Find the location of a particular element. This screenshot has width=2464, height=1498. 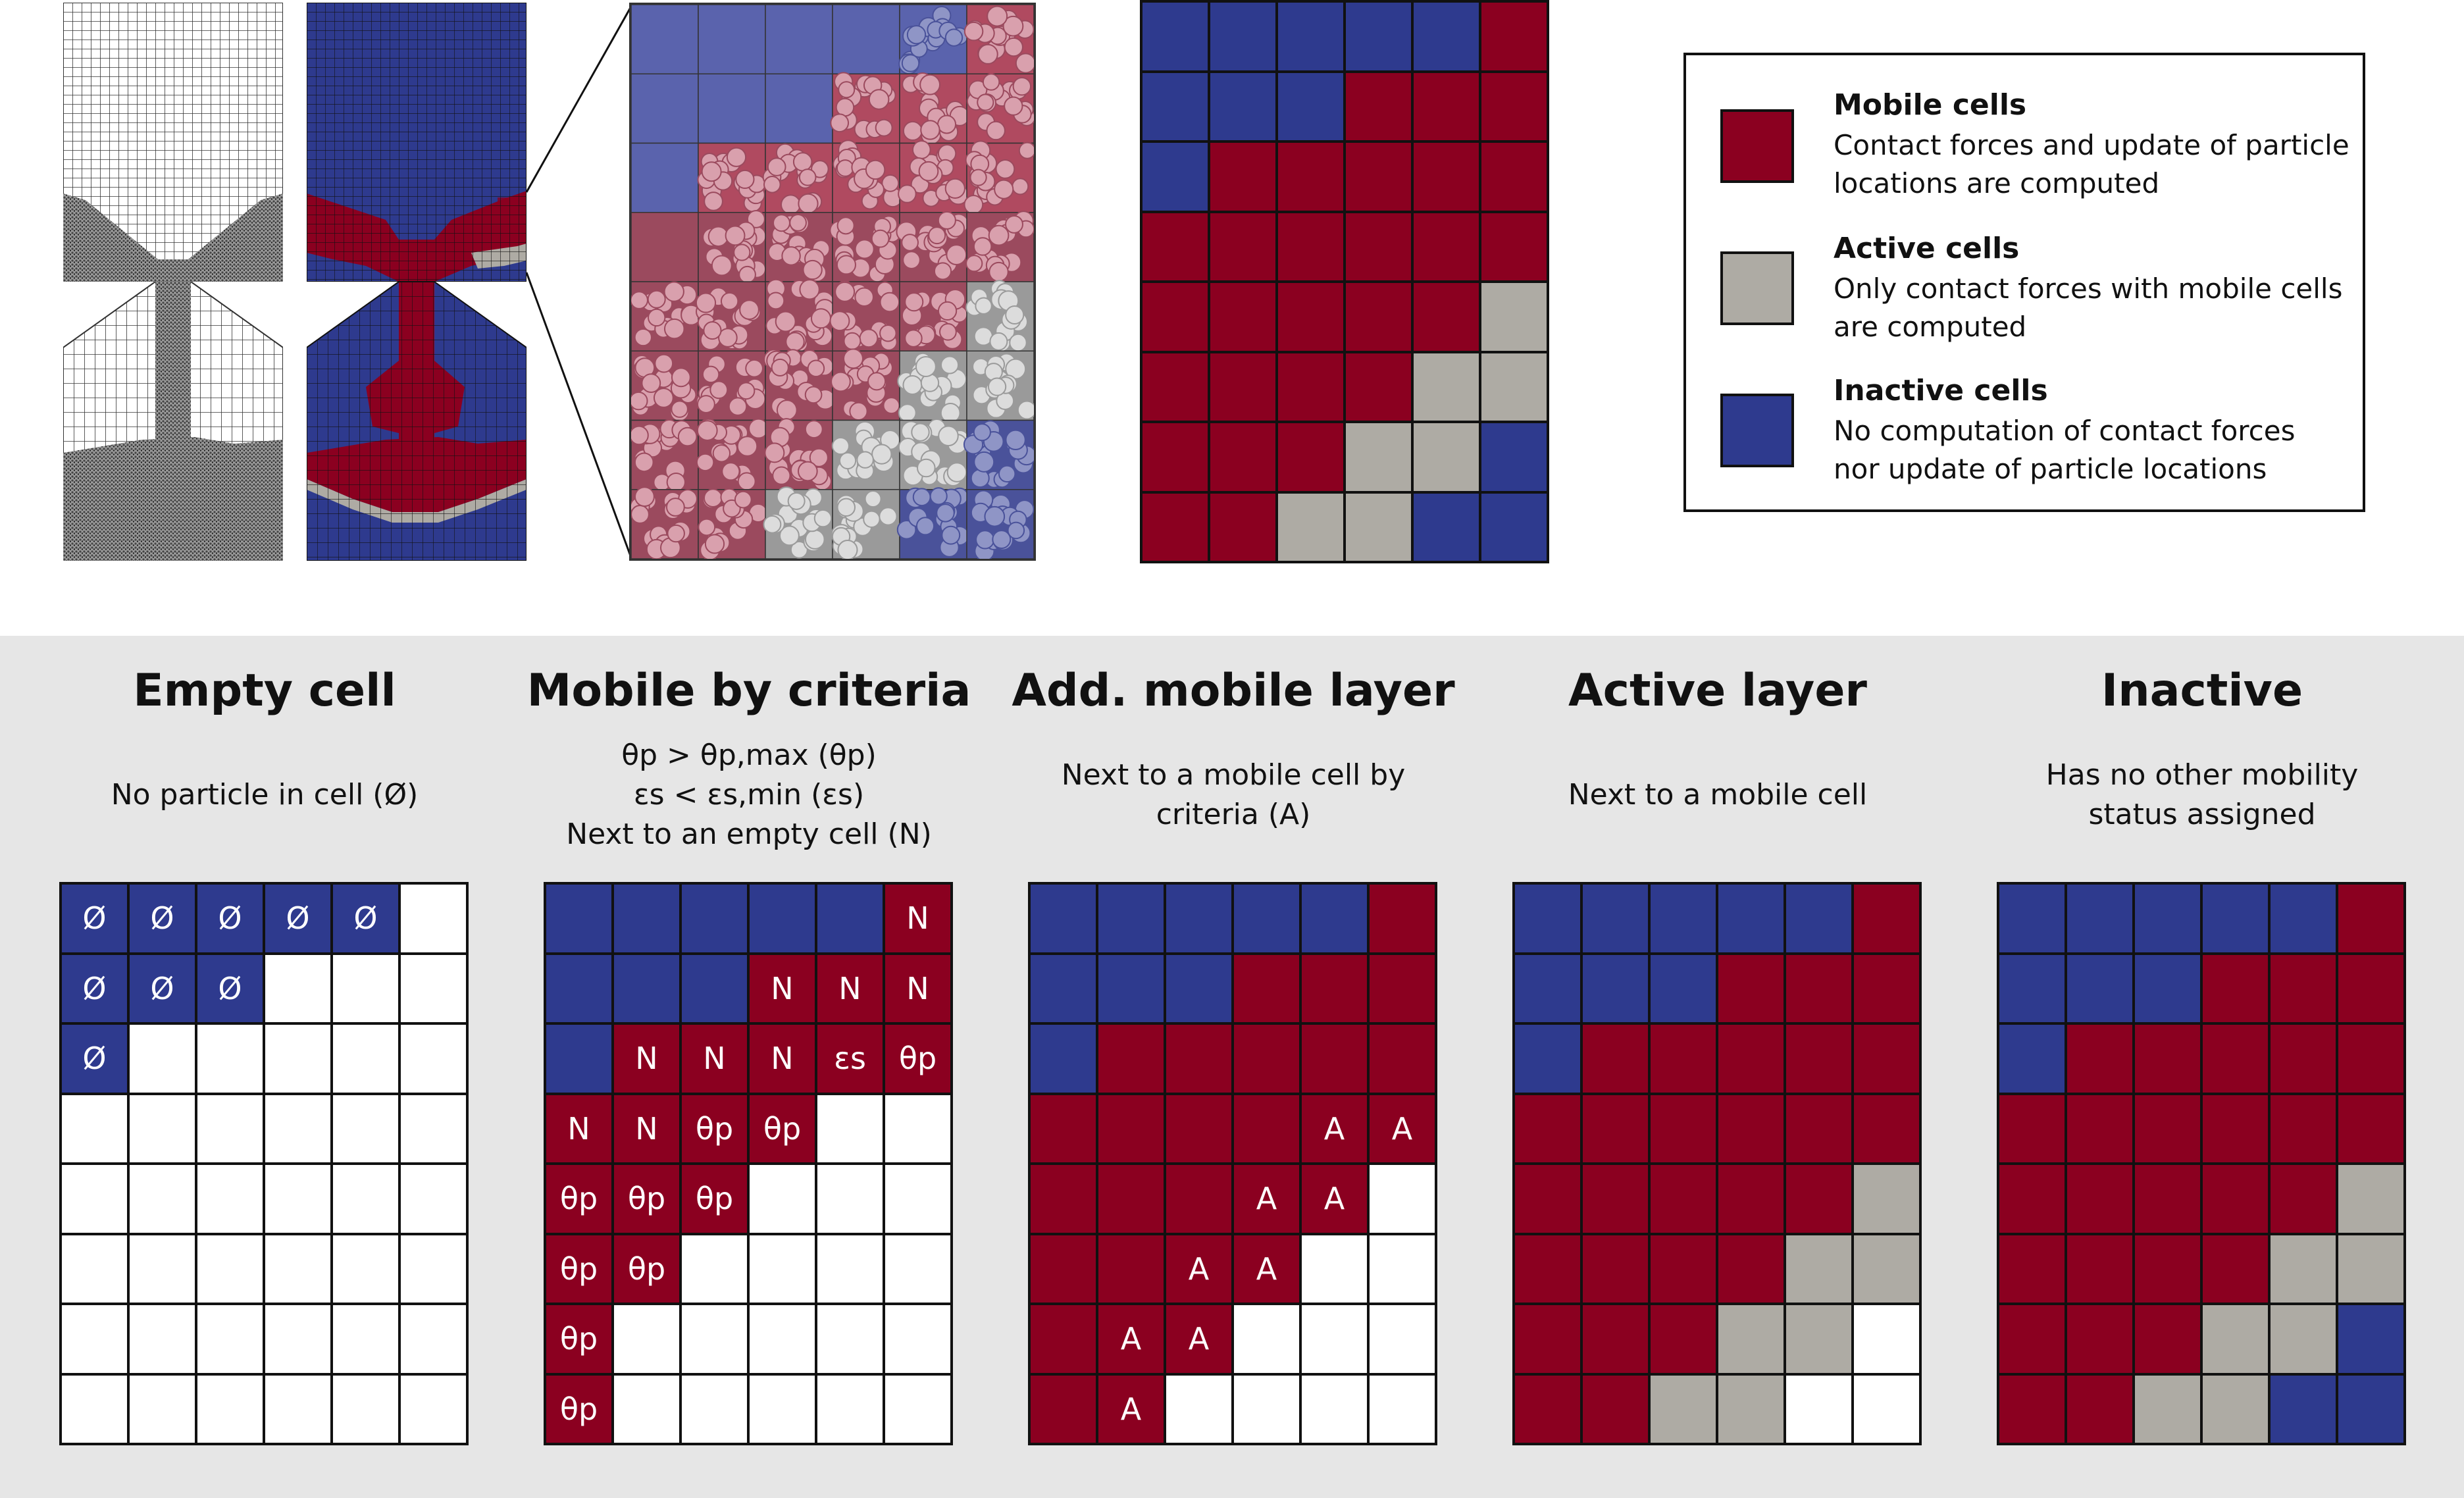

panel-desc-inactive-line-2: status assigned is located at coordinates (2202, 814).